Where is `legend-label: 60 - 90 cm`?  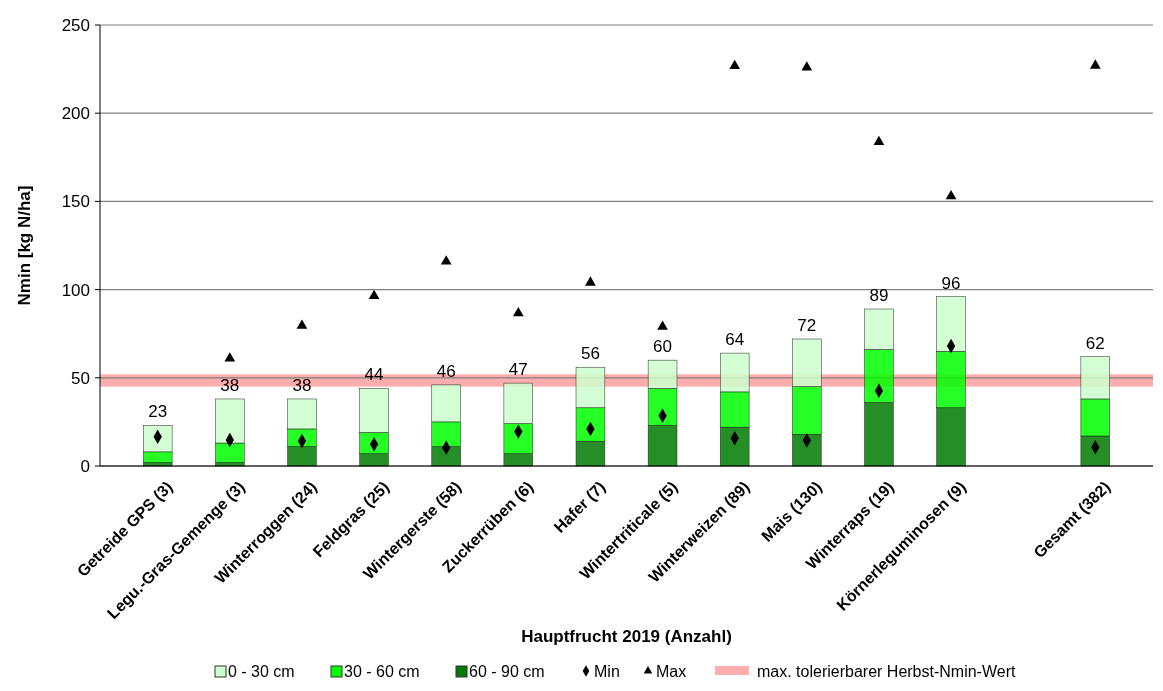
legend-label: 60 - 90 cm is located at coordinates (507, 671).